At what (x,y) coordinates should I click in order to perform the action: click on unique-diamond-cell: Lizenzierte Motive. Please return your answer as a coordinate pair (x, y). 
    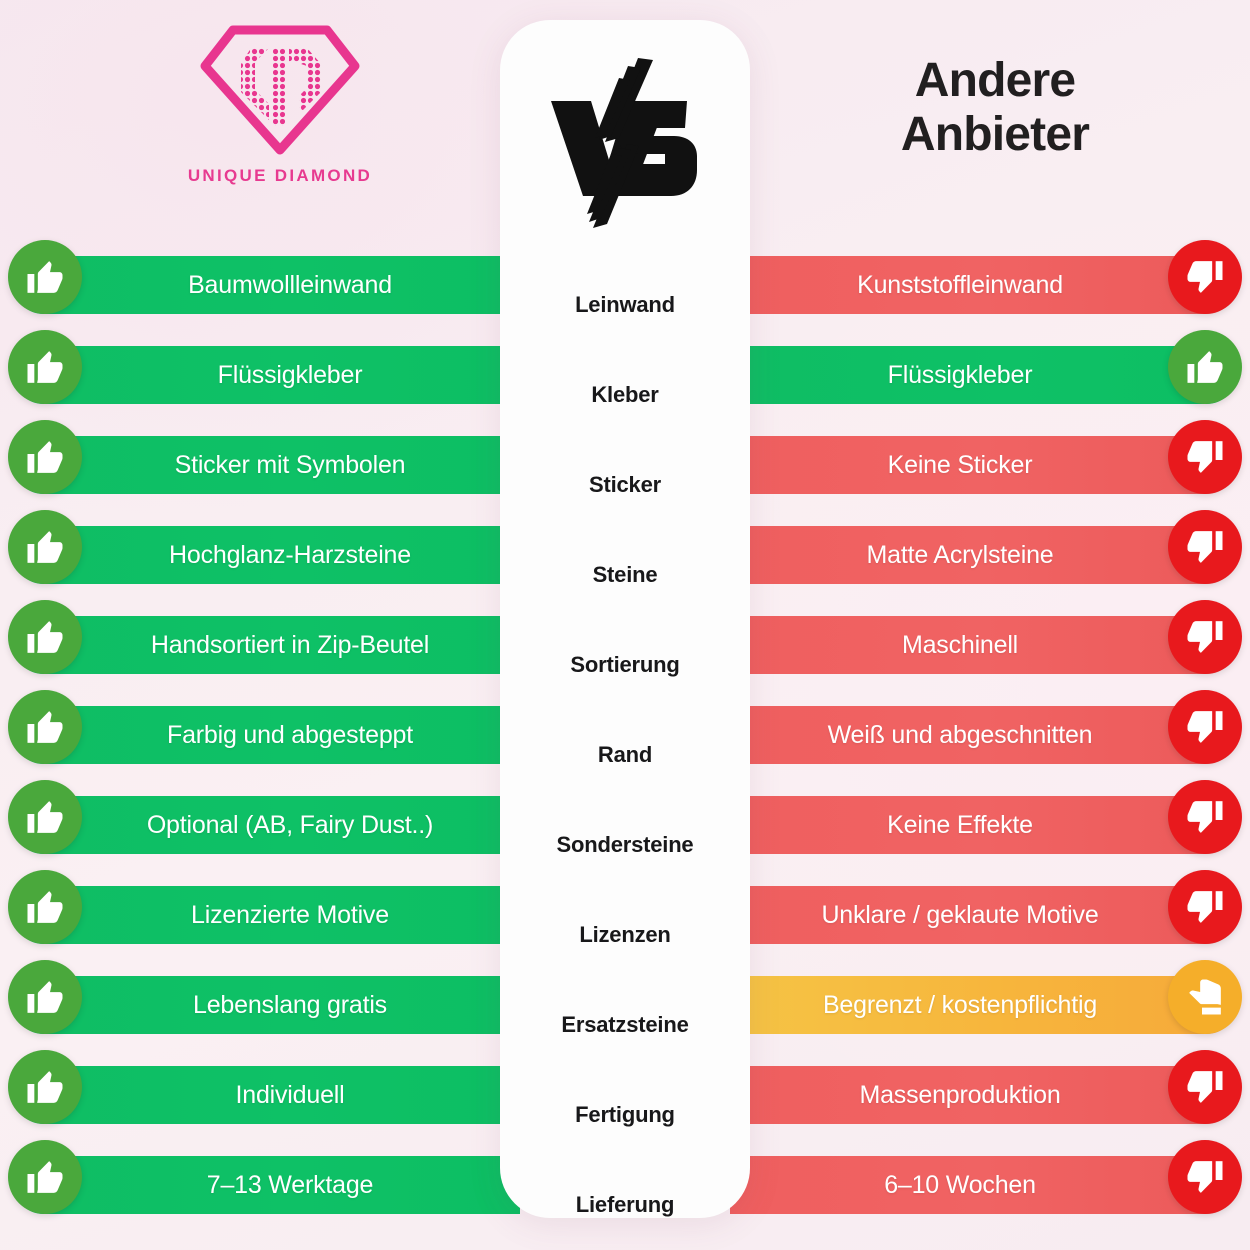
    Looking at the image, I should click on (267, 915).